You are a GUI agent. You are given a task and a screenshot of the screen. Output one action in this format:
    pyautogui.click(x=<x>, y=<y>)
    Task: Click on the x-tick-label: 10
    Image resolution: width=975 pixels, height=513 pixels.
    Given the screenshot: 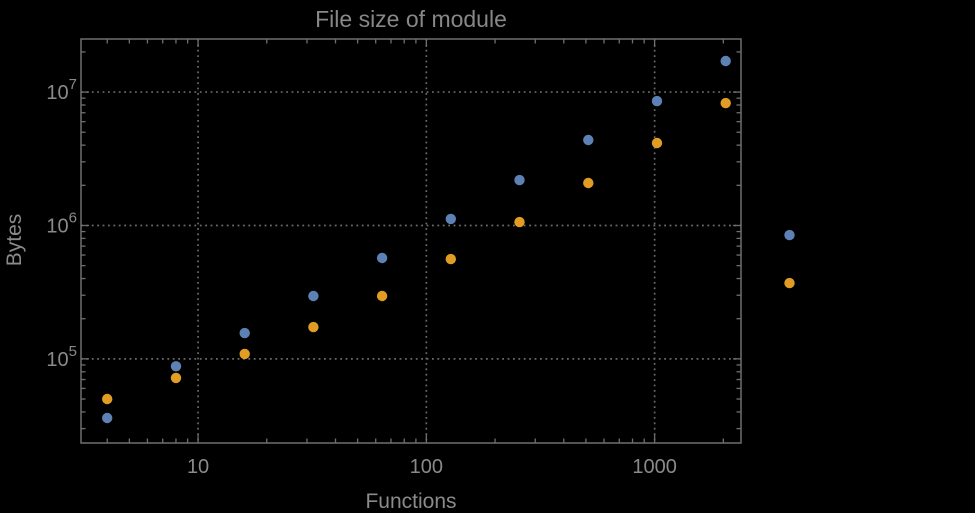 What is the action you would take?
    pyautogui.click(x=198, y=467)
    